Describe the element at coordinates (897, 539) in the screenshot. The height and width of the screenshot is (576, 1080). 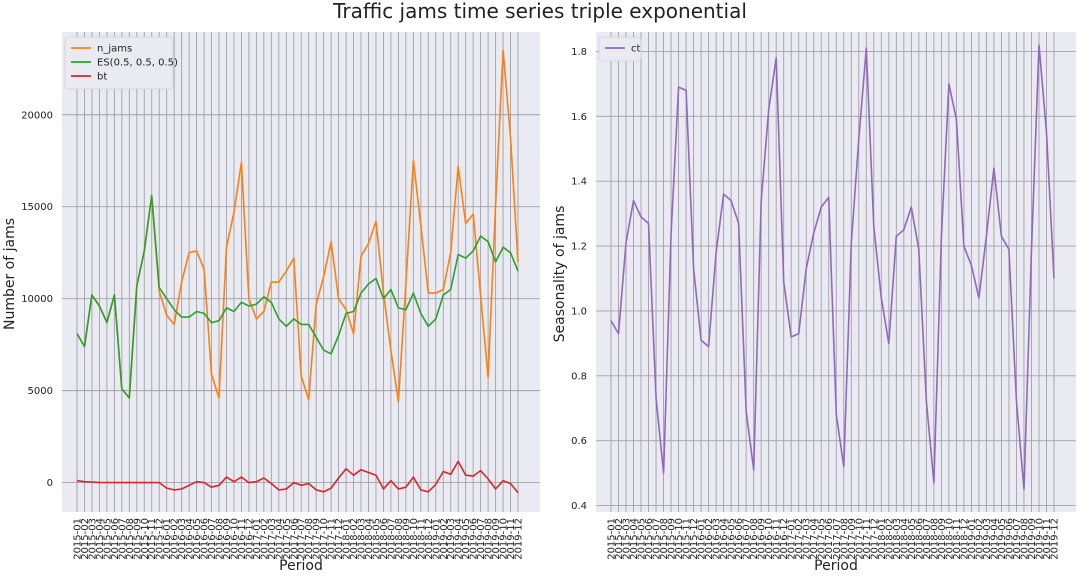
I see `x-tick-label: 2018-03` at that location.